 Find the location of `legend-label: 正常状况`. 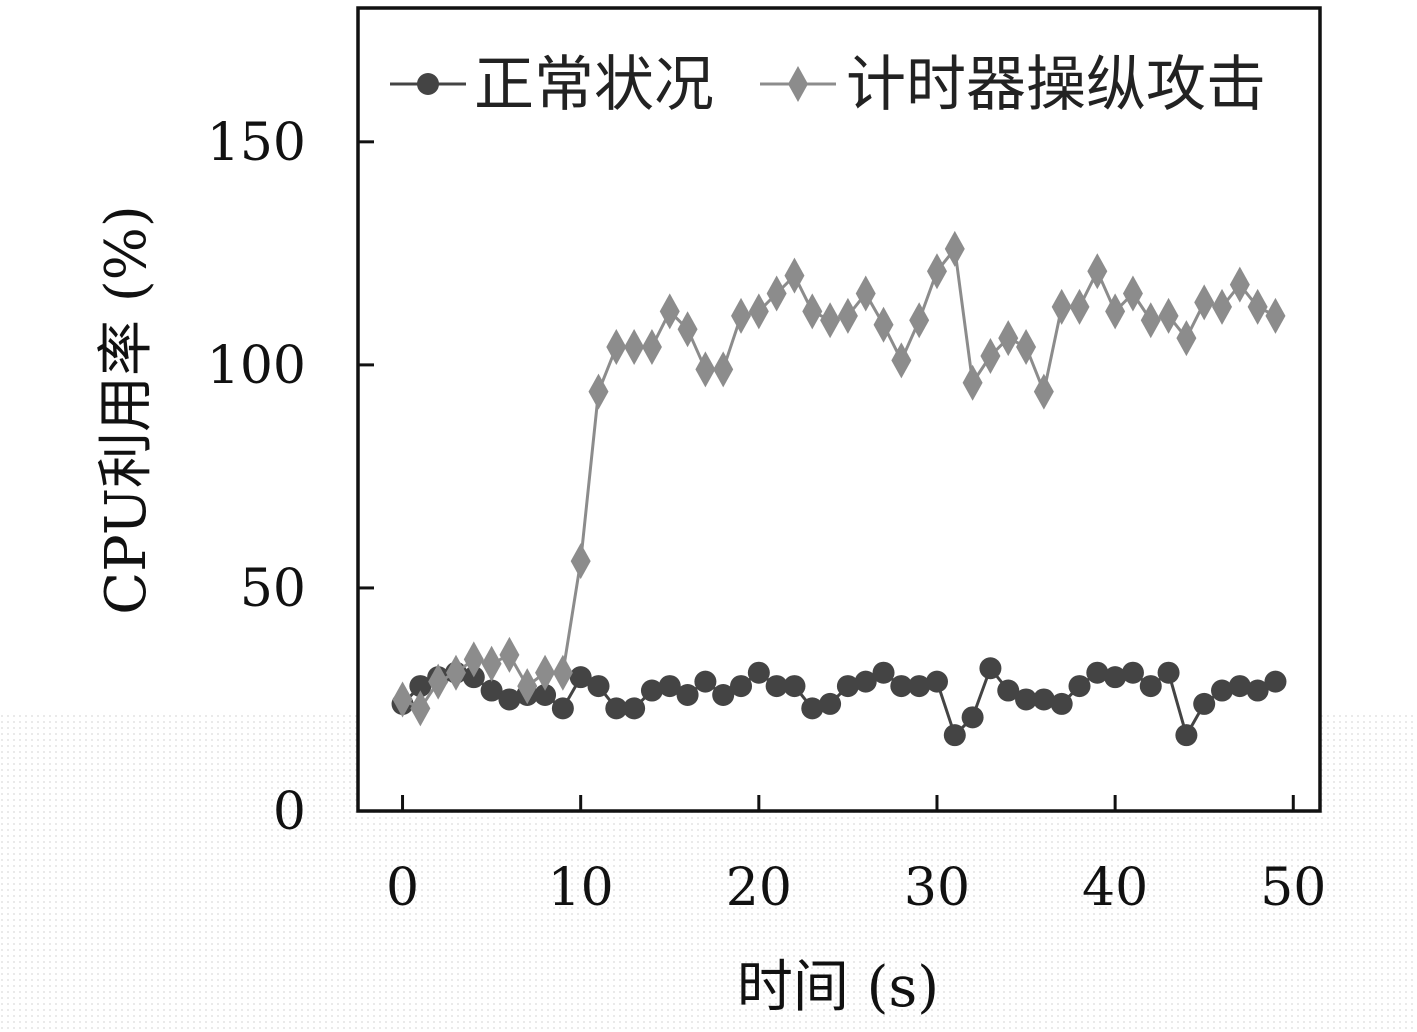

legend-label: 正常状况 is located at coordinates (594, 85).